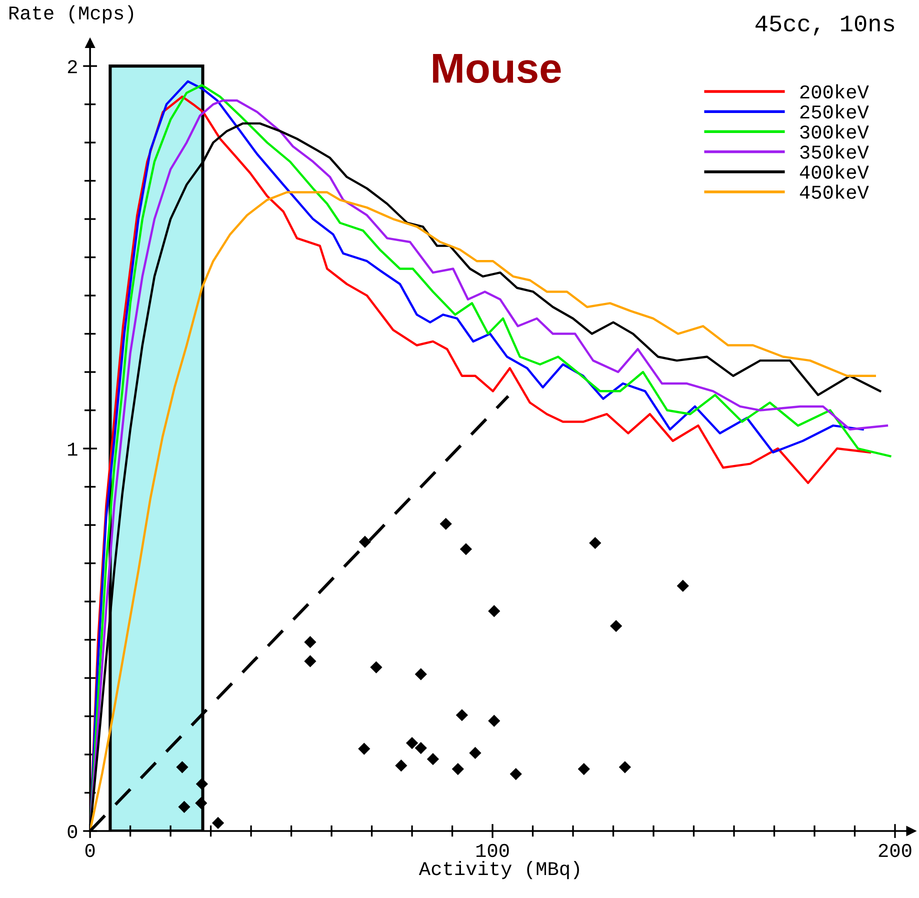 The width and height of the screenshot is (919, 898). I want to click on legend-label: 300keV, so click(834, 131).